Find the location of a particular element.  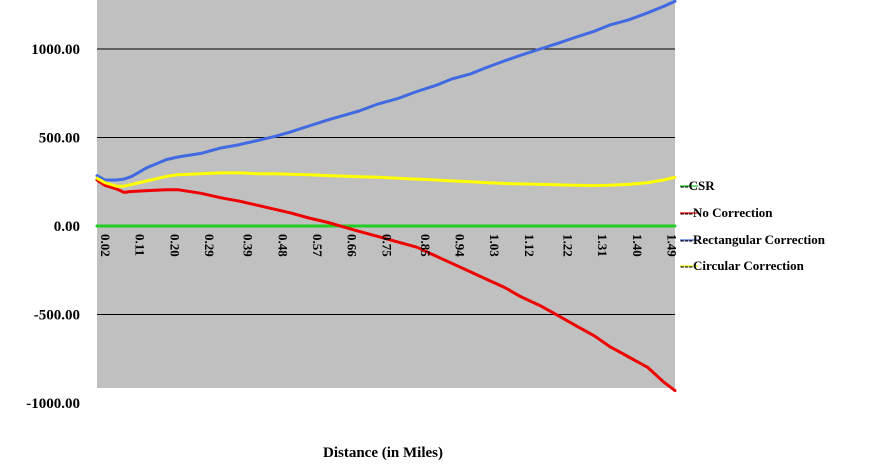

x-tick-label: 0.66 is located at coordinates (352, 245).